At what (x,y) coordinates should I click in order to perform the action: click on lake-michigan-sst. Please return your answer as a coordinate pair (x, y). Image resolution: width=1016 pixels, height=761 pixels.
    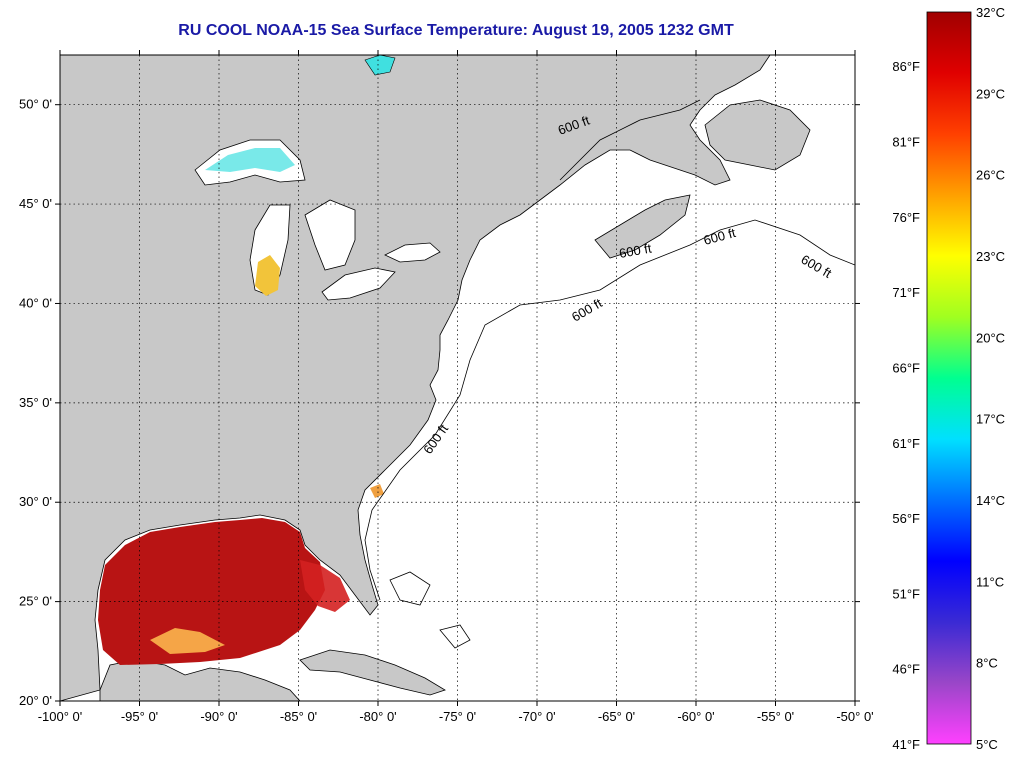
    Looking at the image, I should click on (267, 275).